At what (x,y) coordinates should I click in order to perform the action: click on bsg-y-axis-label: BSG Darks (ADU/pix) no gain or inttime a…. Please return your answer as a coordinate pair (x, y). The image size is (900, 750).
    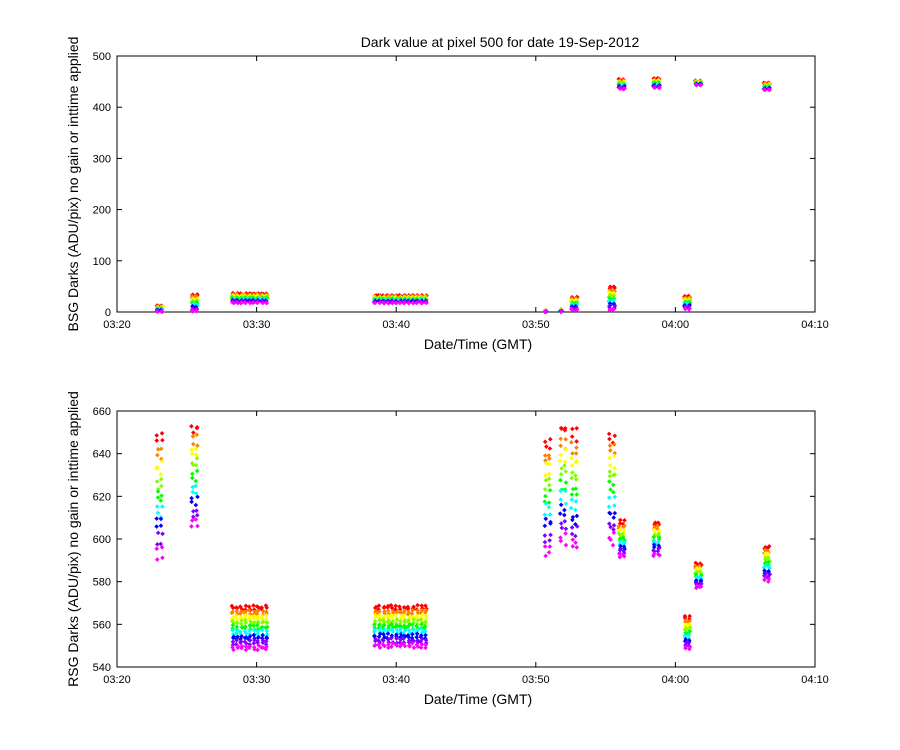
    Looking at the image, I should click on (73, 184).